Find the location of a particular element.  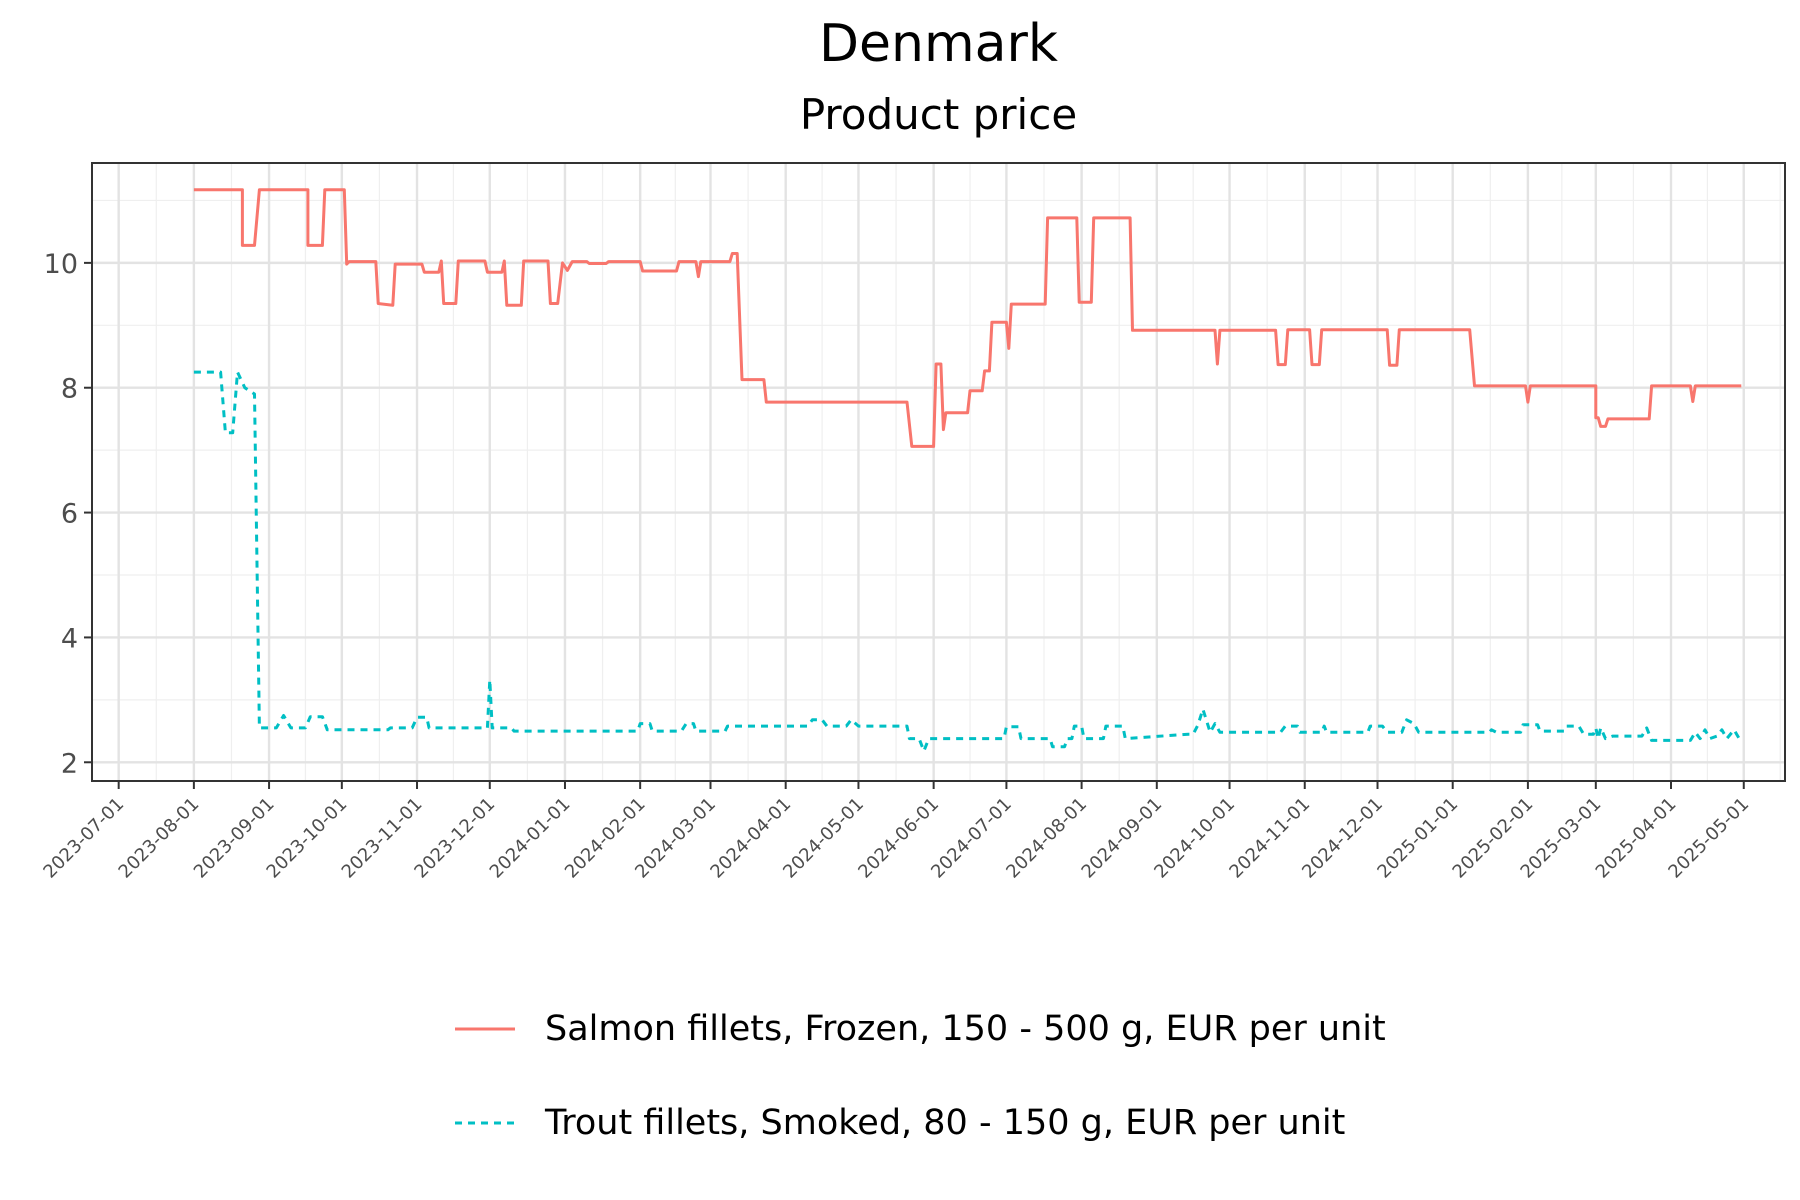

y-tick-label: 4 is located at coordinates (69, 638).